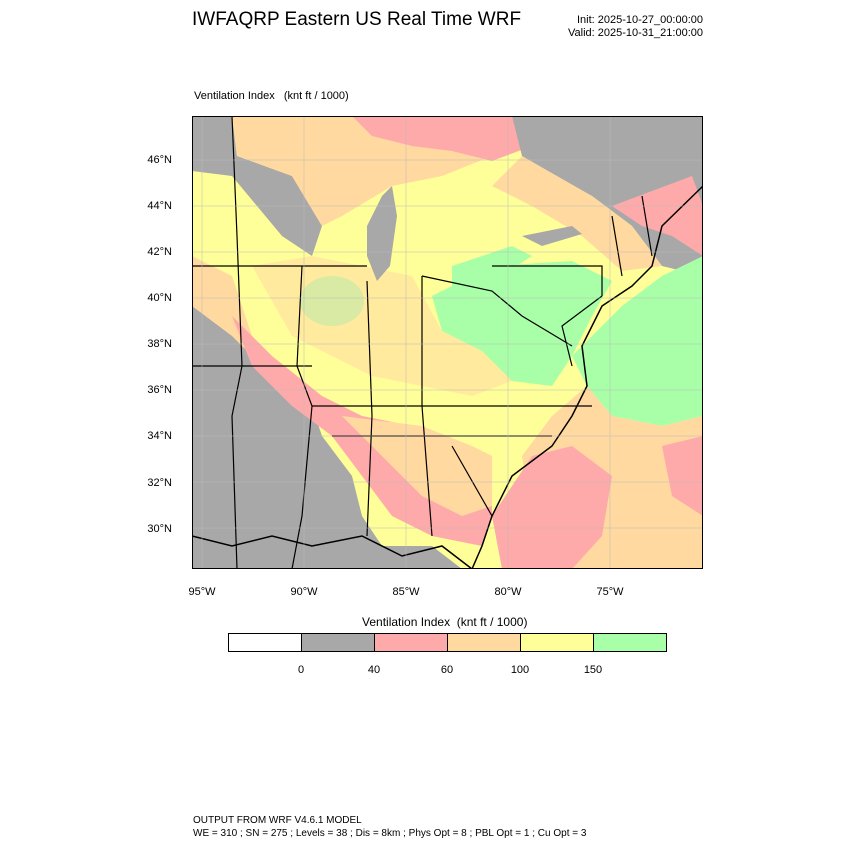 The height and width of the screenshot is (850, 850). I want to click on region-green-ocean, so click(637, 341).